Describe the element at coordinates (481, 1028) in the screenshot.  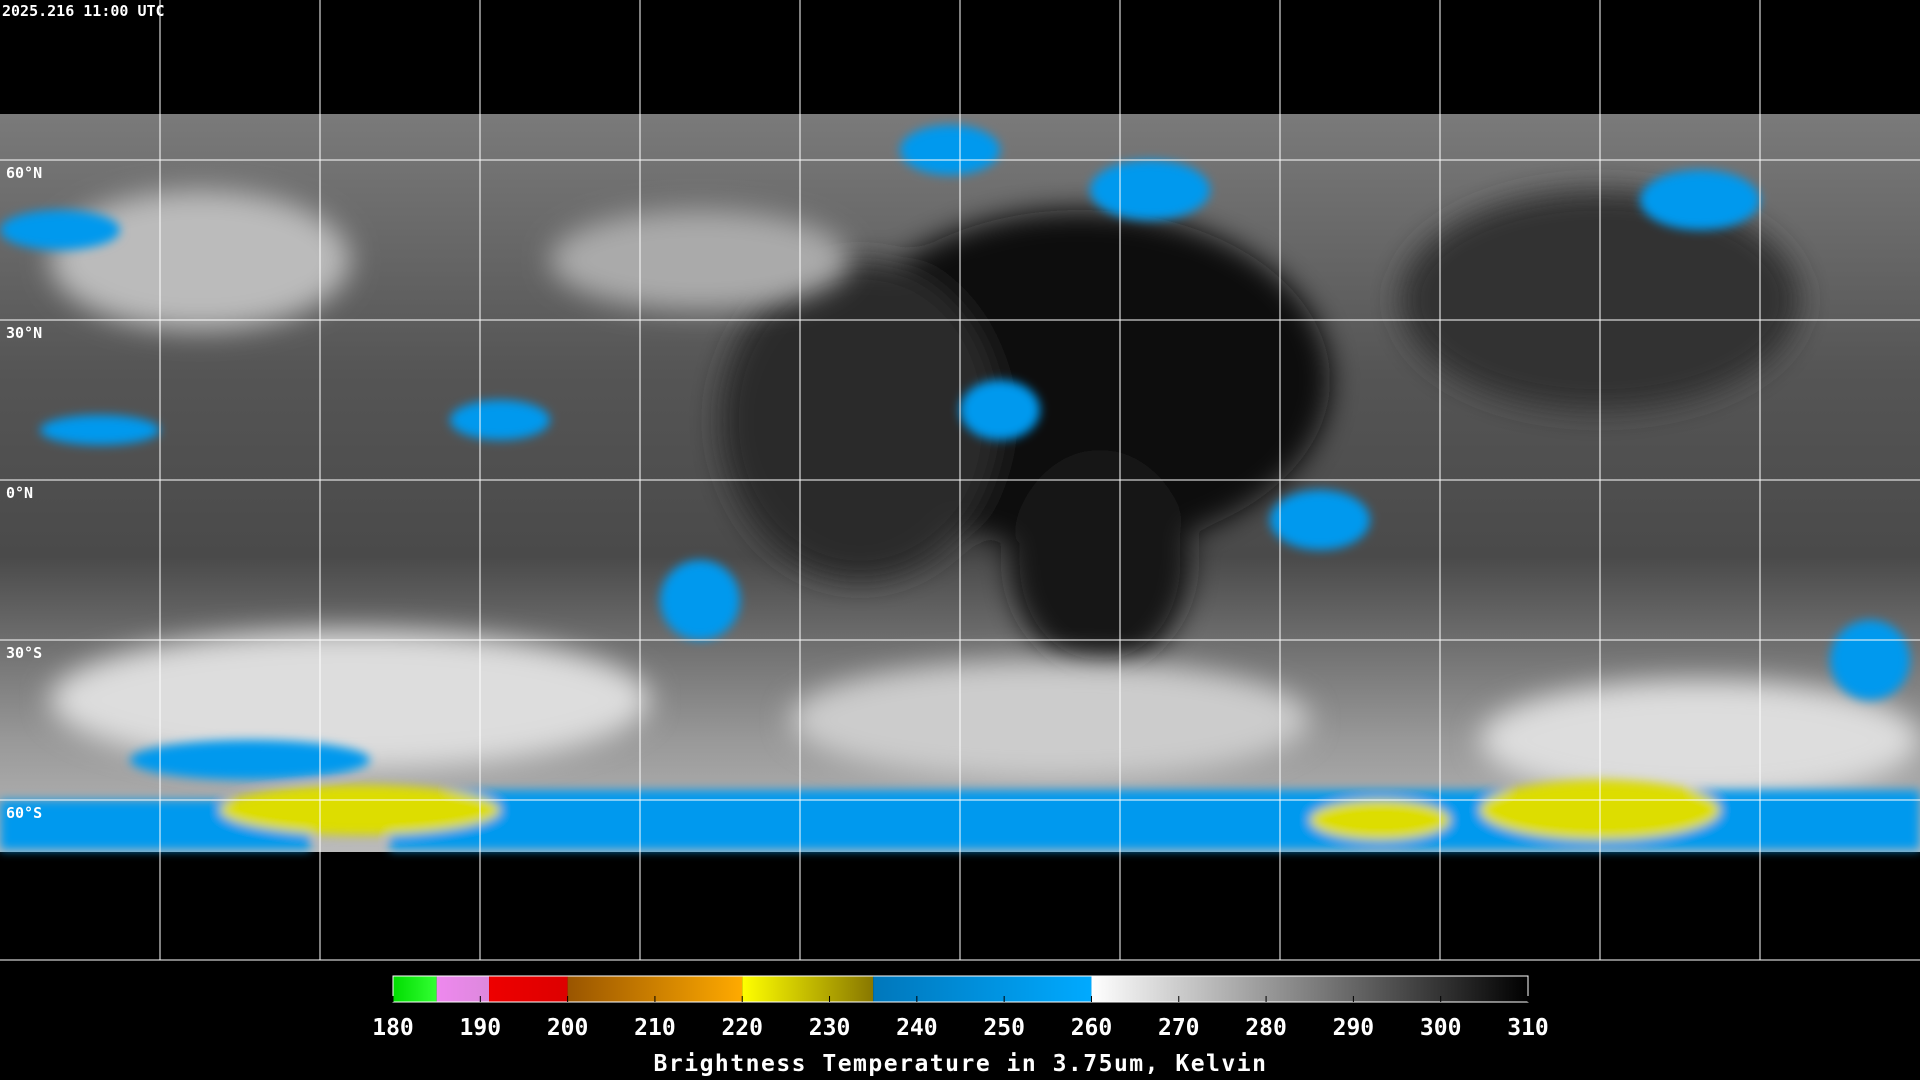
I see `colorbar-tick-label: 190` at that location.